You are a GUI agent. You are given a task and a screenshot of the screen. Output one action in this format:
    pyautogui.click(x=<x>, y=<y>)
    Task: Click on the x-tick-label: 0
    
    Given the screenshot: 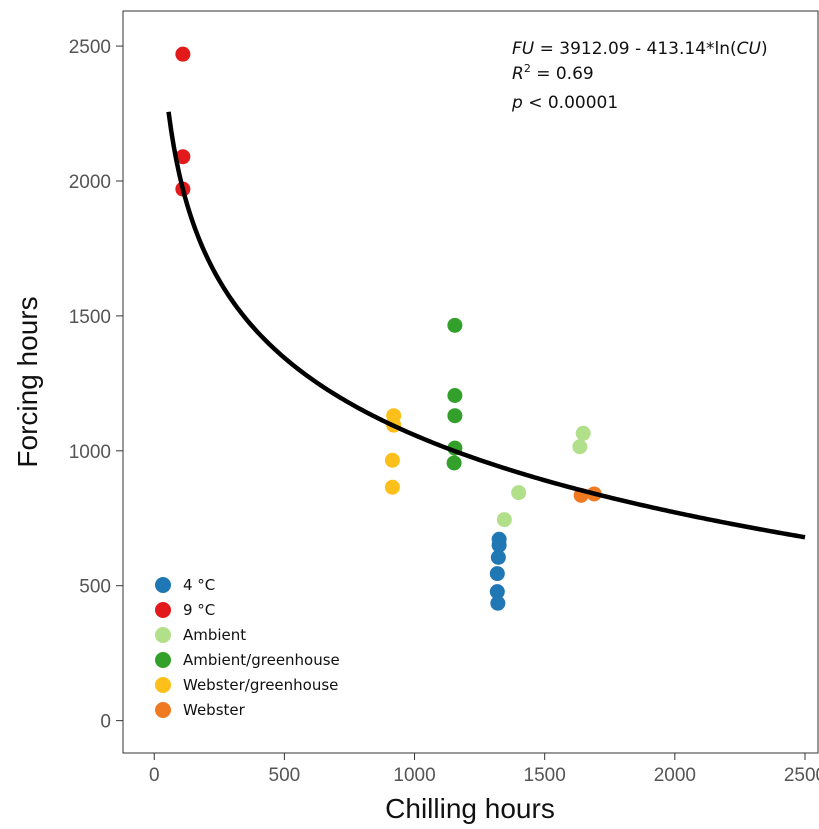 What is the action you would take?
    pyautogui.click(x=154, y=775)
    